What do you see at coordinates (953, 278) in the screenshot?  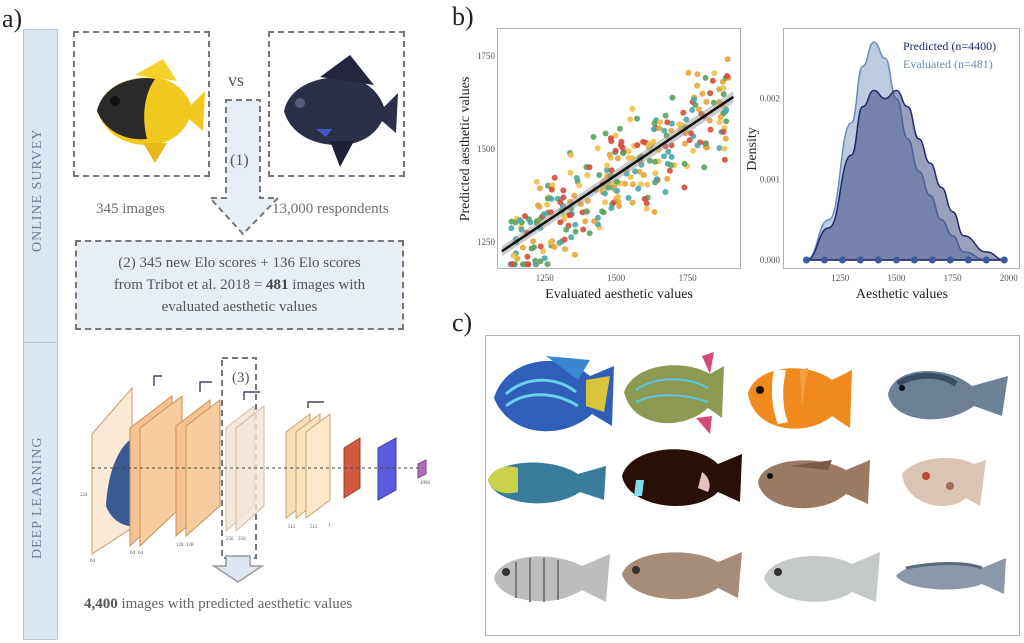 I see `density-x-tick: 1750` at bounding box center [953, 278].